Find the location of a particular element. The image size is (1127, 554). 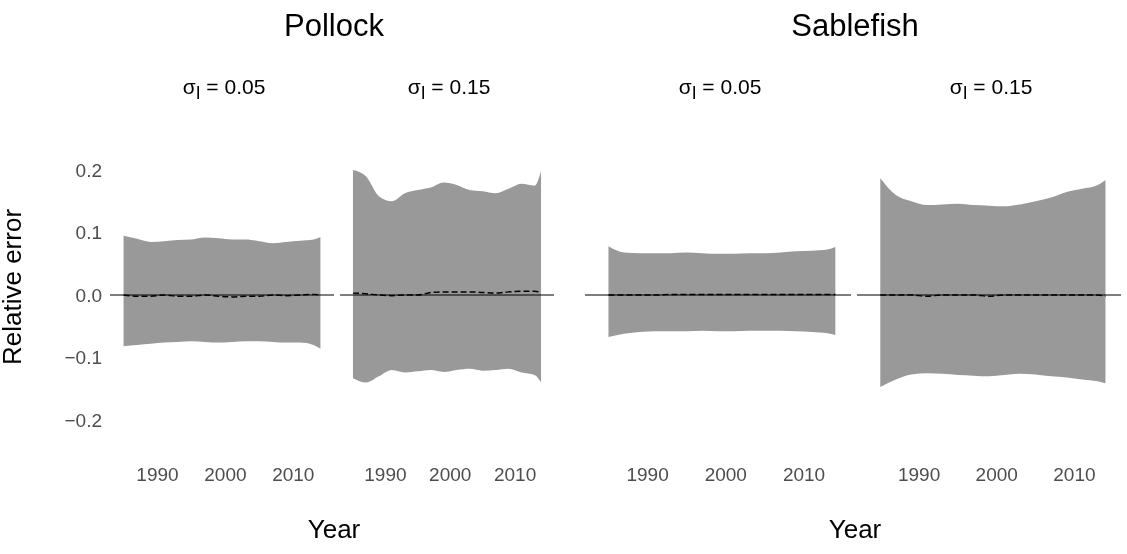

y-tick-label: 0.1 is located at coordinates (88, 233).